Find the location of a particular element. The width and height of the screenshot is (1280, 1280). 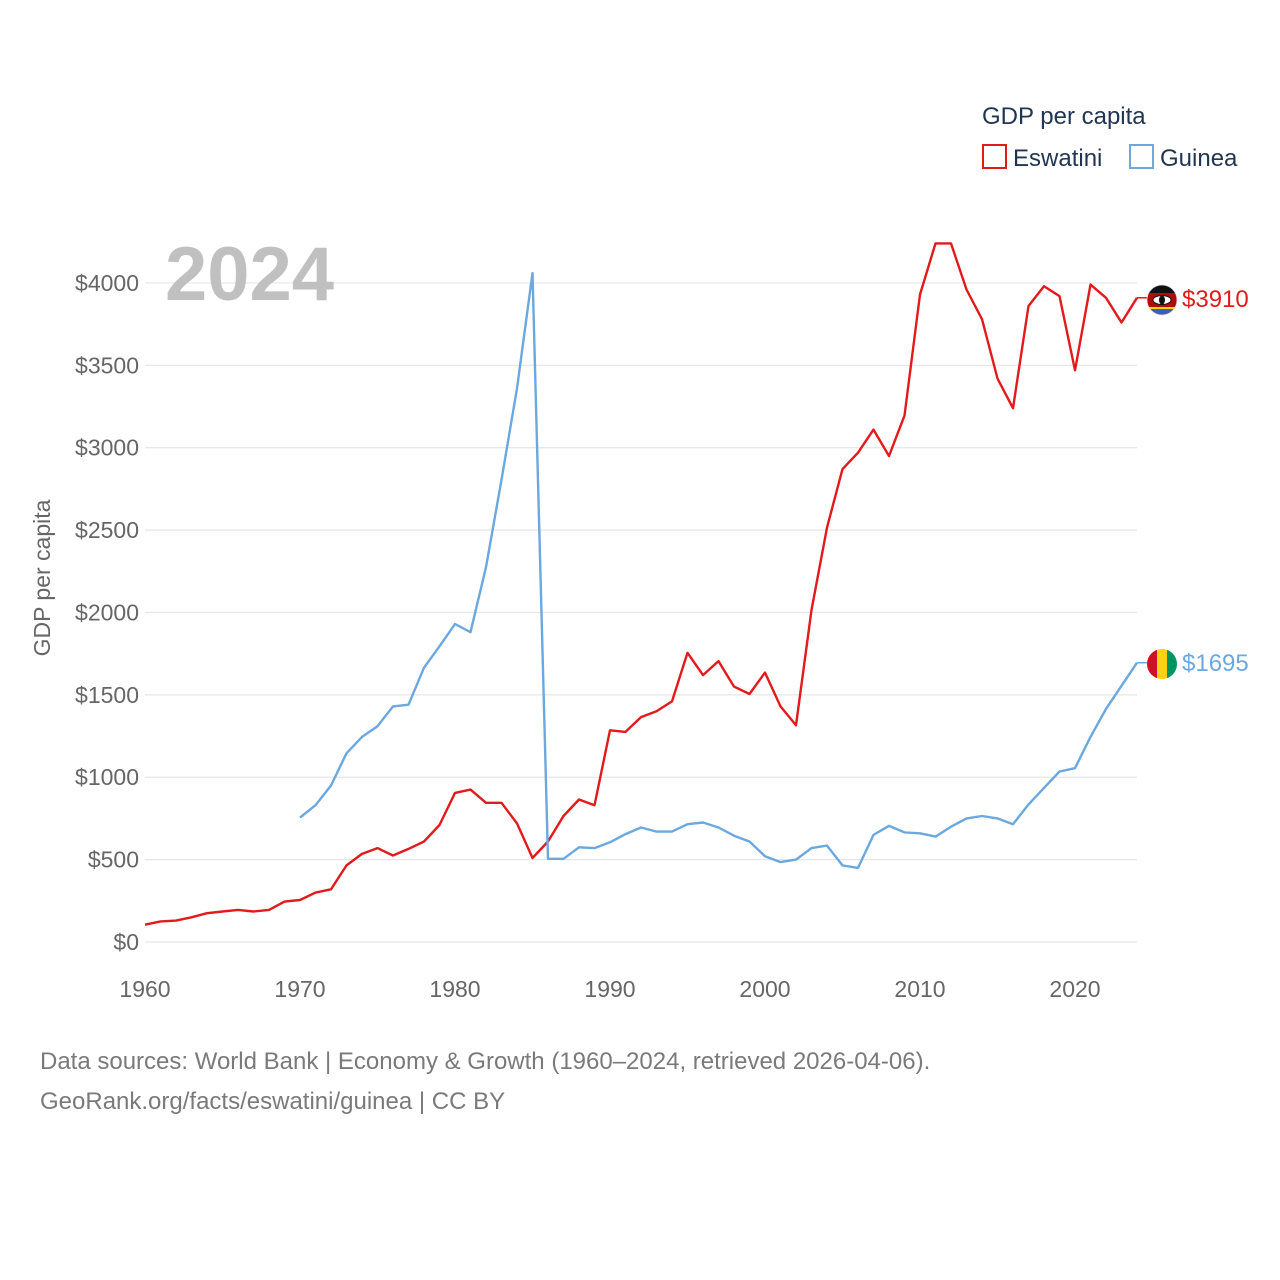

y-tick-label: $2000 is located at coordinates (107, 612).